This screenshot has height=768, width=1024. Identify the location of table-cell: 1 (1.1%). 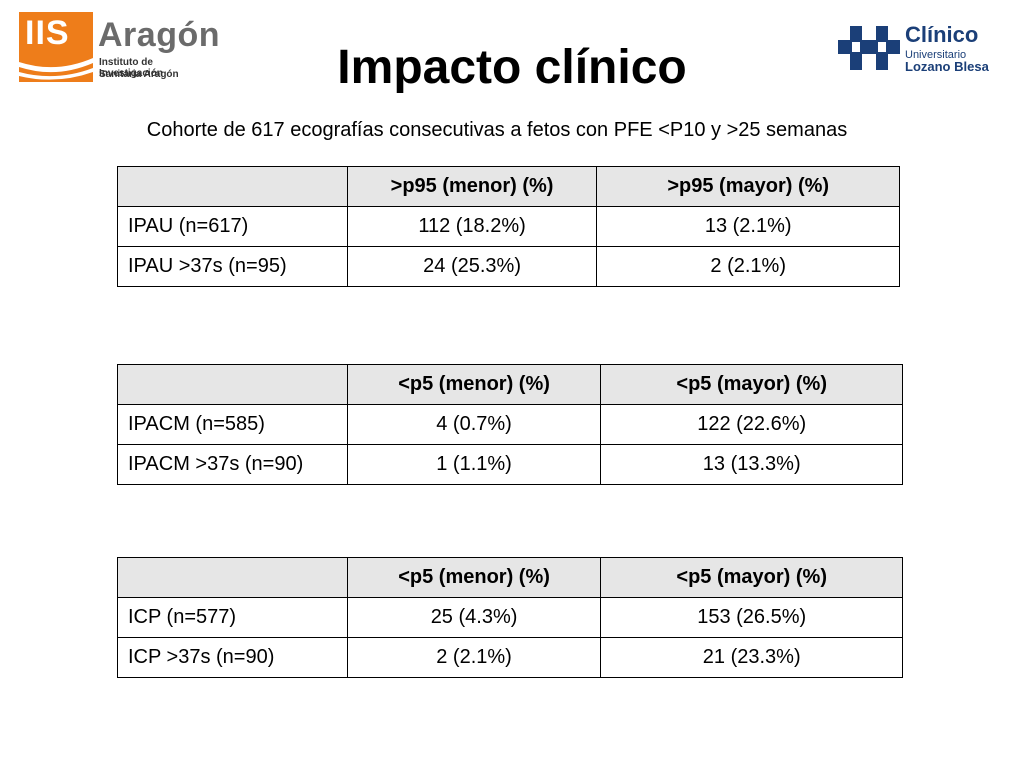
(474, 464).